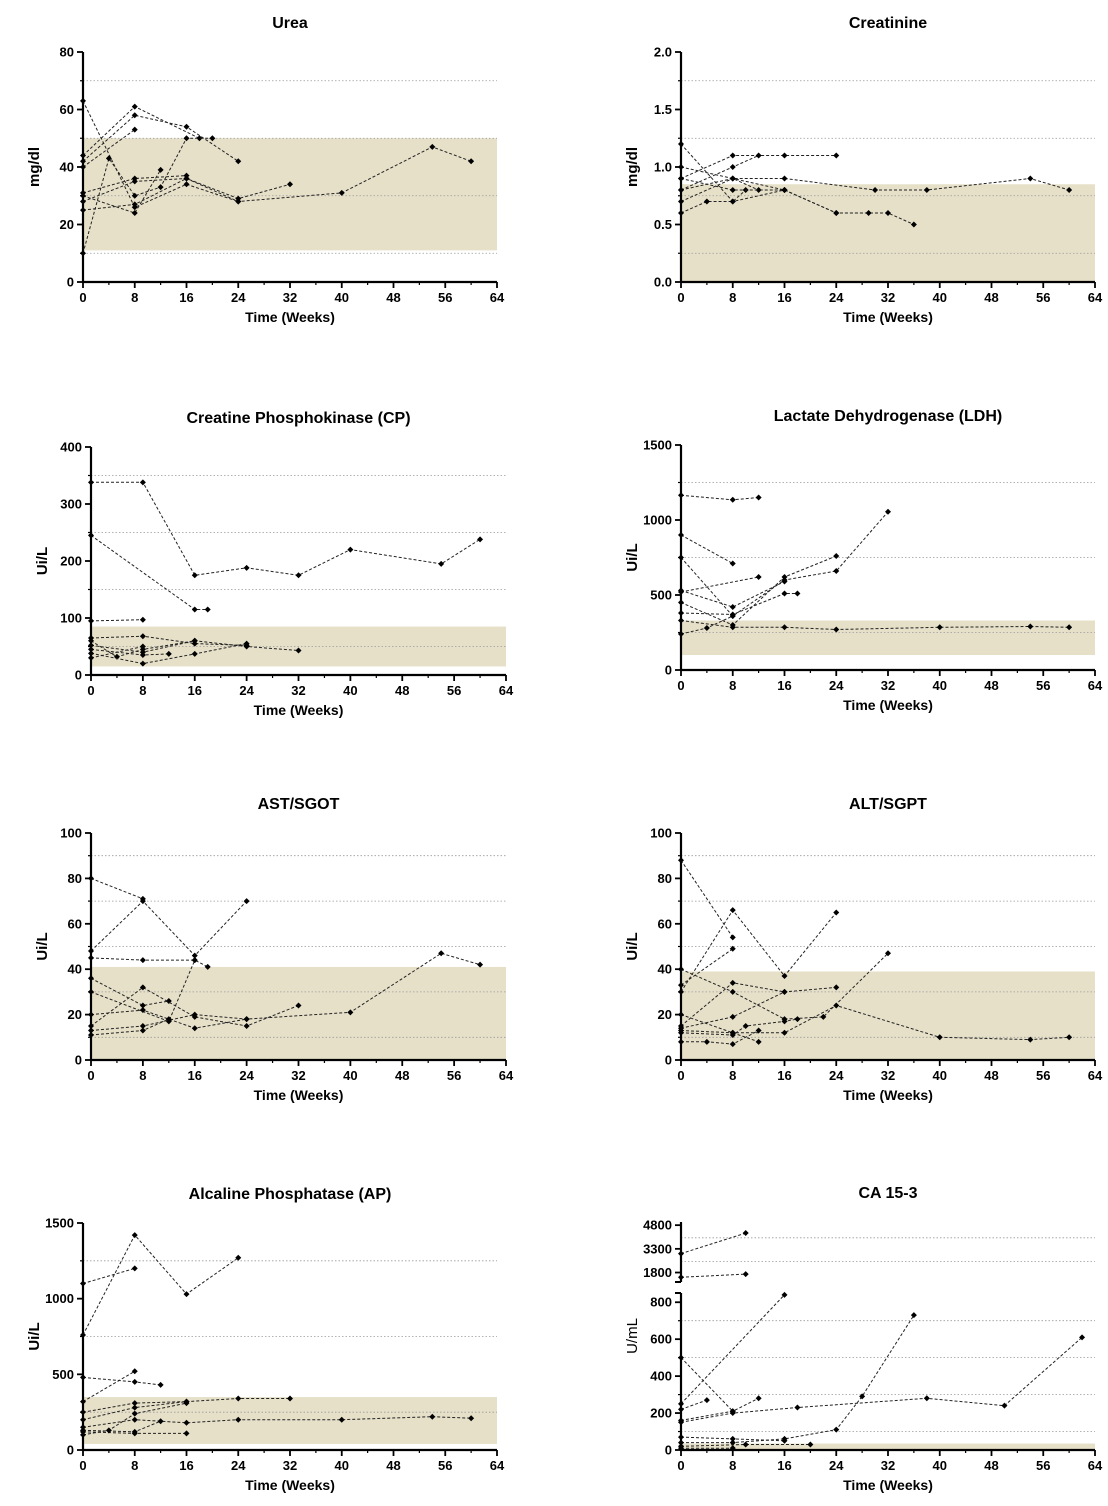  Describe the element at coordinates (71, 833) in the screenshot. I see `y-tick-label: 100` at that location.